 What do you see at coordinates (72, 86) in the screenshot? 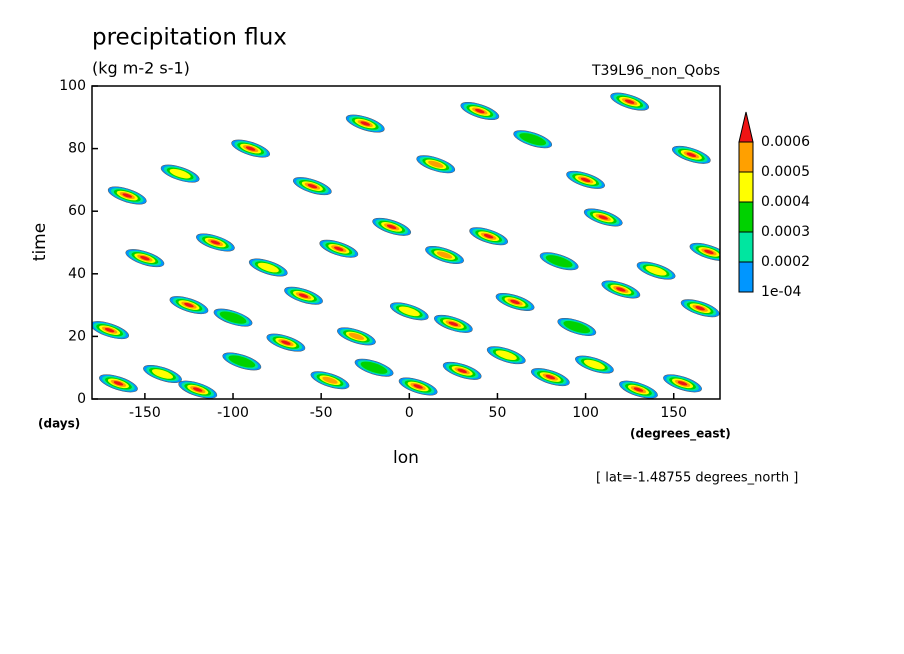
I see `y-tick-label: 100` at bounding box center [72, 86].